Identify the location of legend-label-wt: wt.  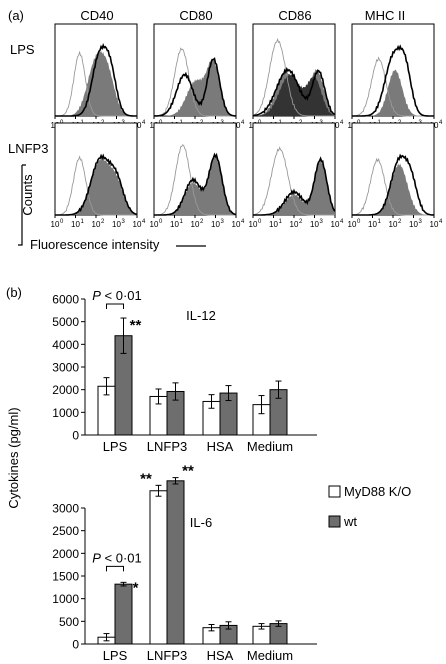
(350, 521).